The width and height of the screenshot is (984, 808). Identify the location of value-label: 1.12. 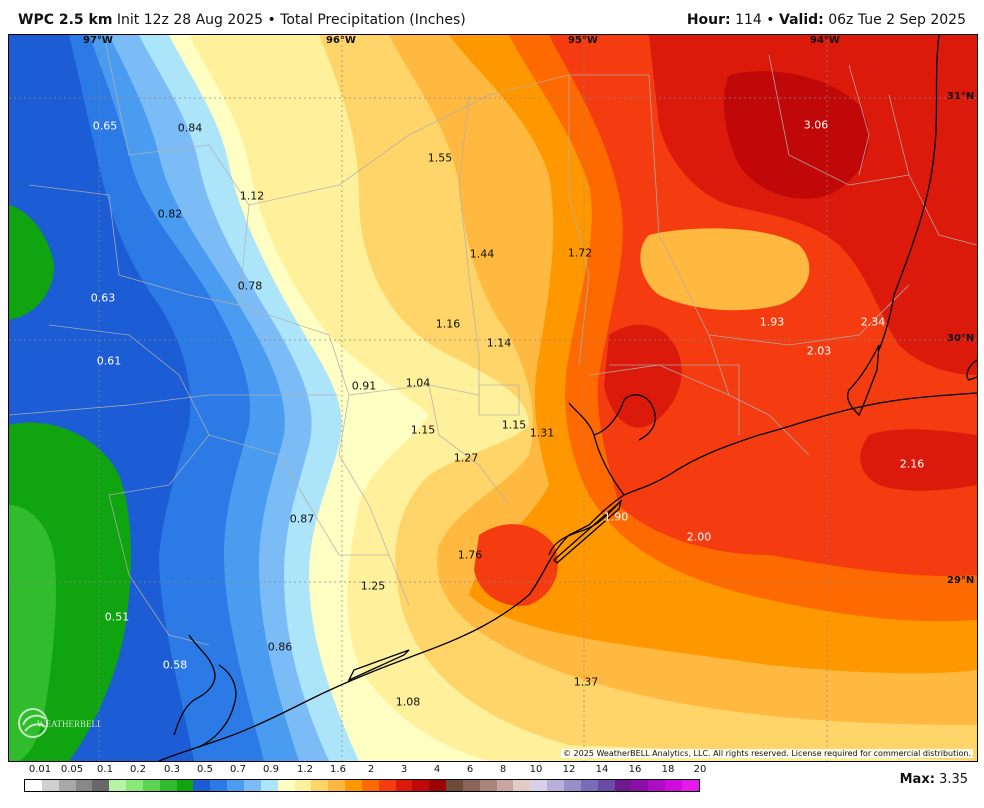
(252, 196).